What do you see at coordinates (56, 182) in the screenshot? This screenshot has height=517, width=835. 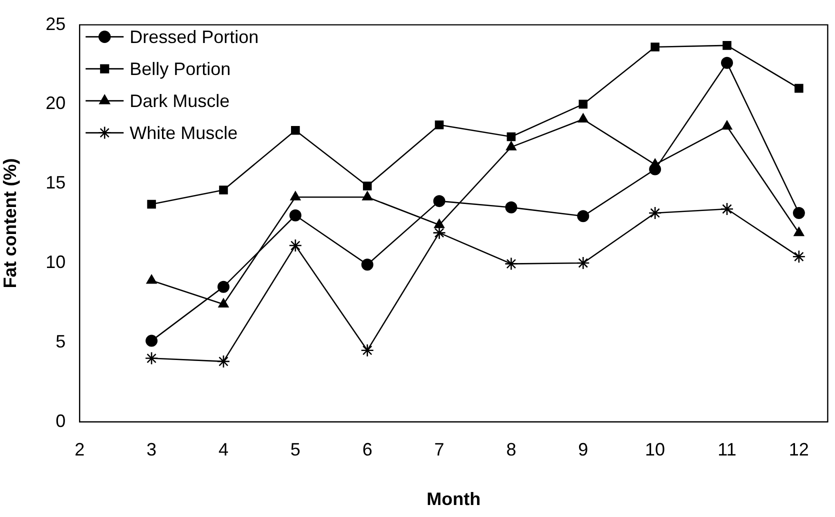 I see `y-tick-label: 15` at bounding box center [56, 182].